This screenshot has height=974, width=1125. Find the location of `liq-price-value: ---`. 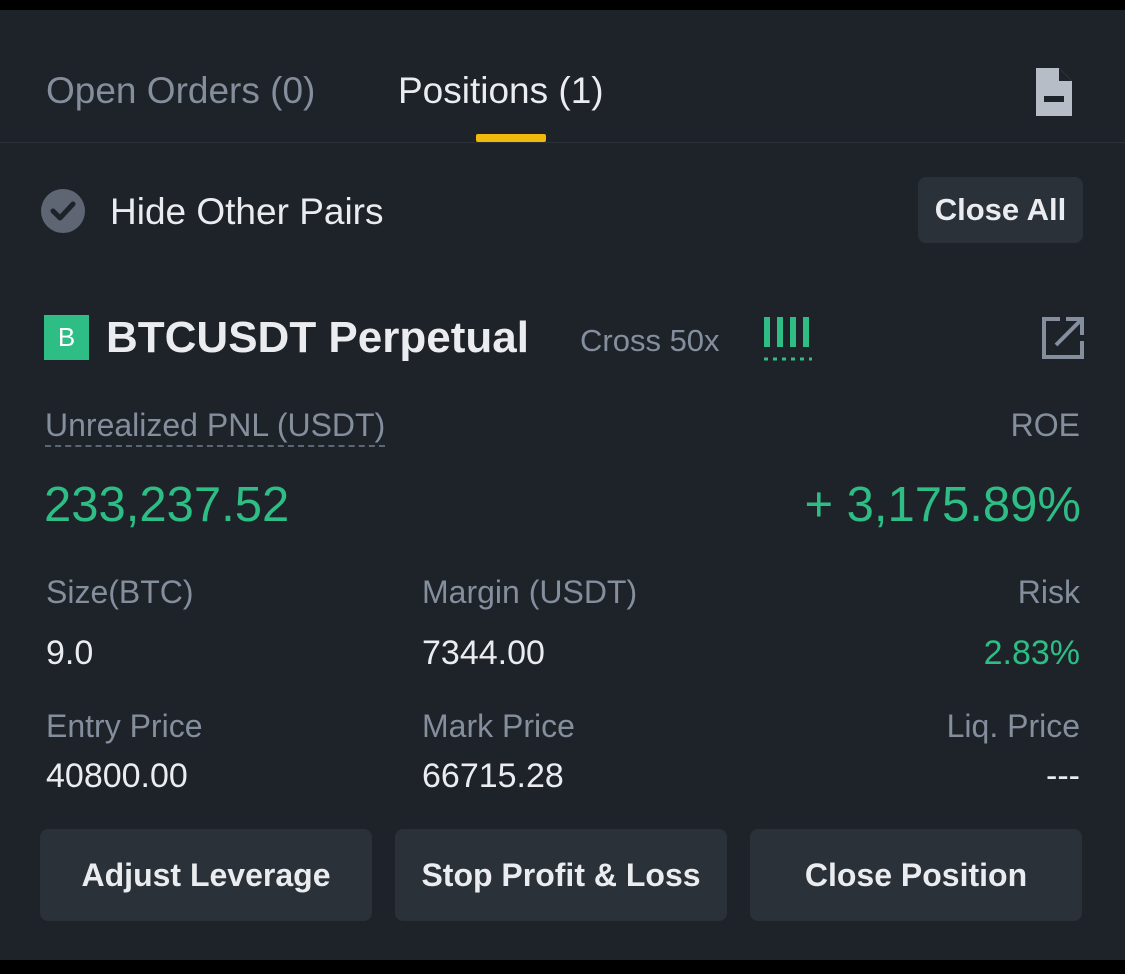

liq-price-value: --- is located at coordinates (1063, 776).